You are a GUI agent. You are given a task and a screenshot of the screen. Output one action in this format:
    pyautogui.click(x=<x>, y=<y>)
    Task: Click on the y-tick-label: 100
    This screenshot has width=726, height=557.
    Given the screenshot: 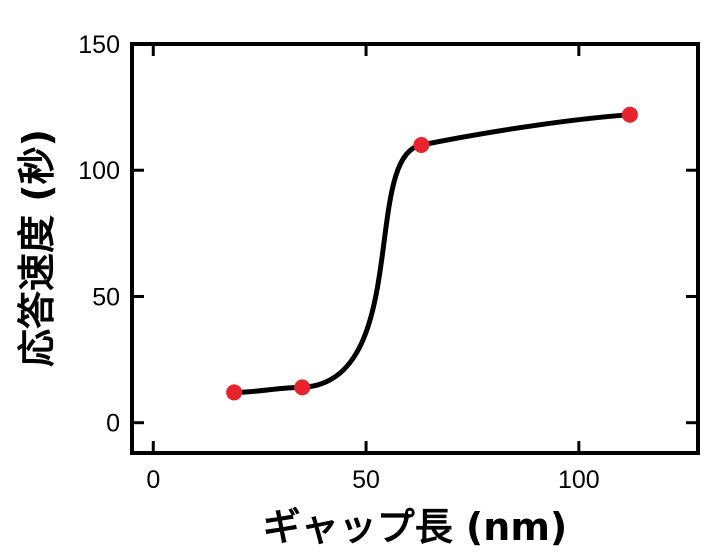 What is the action you would take?
    pyautogui.click(x=99, y=171)
    